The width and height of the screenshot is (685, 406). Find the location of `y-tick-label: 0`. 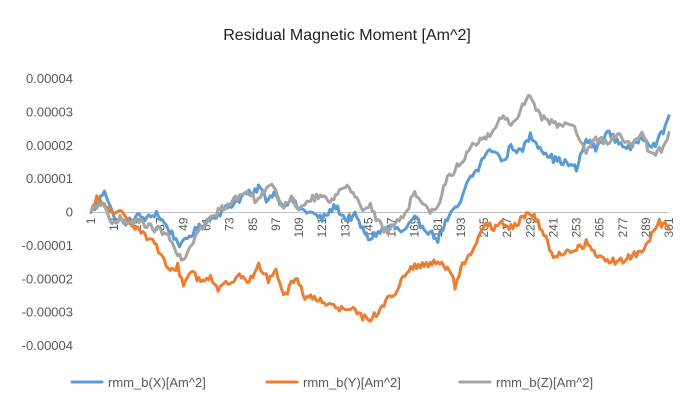

y-tick-label: 0 is located at coordinates (69, 212).